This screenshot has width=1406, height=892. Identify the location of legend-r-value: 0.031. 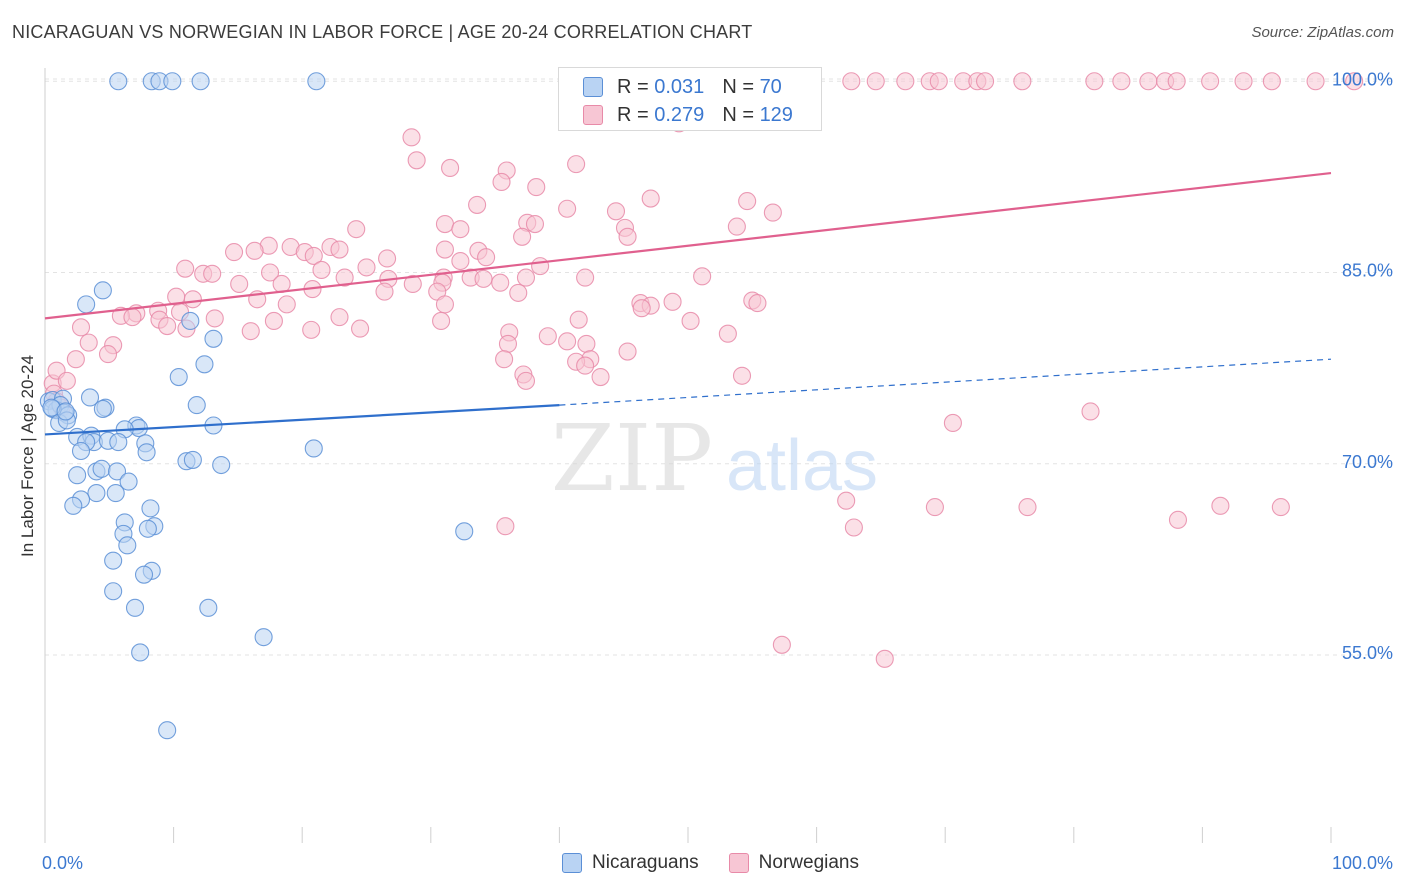
(679, 86).